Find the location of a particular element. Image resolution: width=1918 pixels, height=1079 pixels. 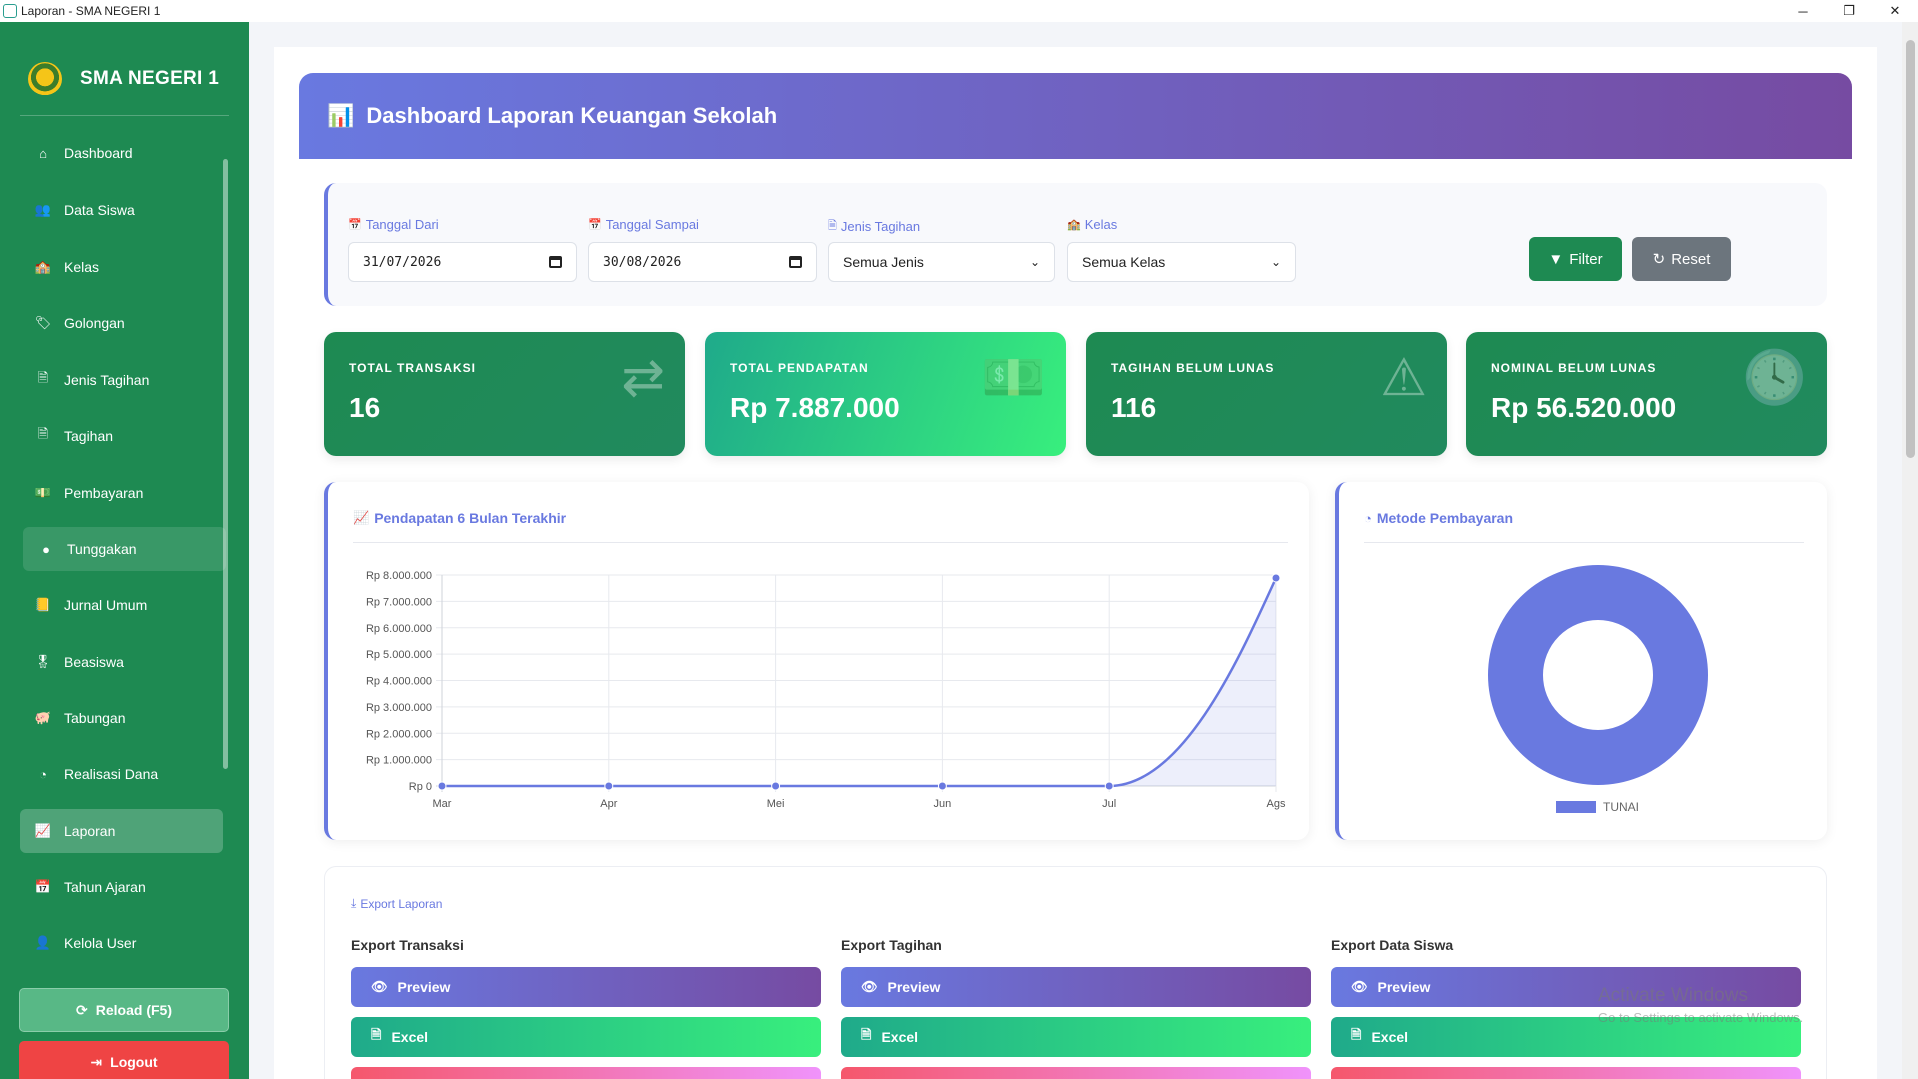

window-titlebar: Laporan - SMA NEGERI 1 ─ ❐ ✕ is located at coordinates (959, 11).